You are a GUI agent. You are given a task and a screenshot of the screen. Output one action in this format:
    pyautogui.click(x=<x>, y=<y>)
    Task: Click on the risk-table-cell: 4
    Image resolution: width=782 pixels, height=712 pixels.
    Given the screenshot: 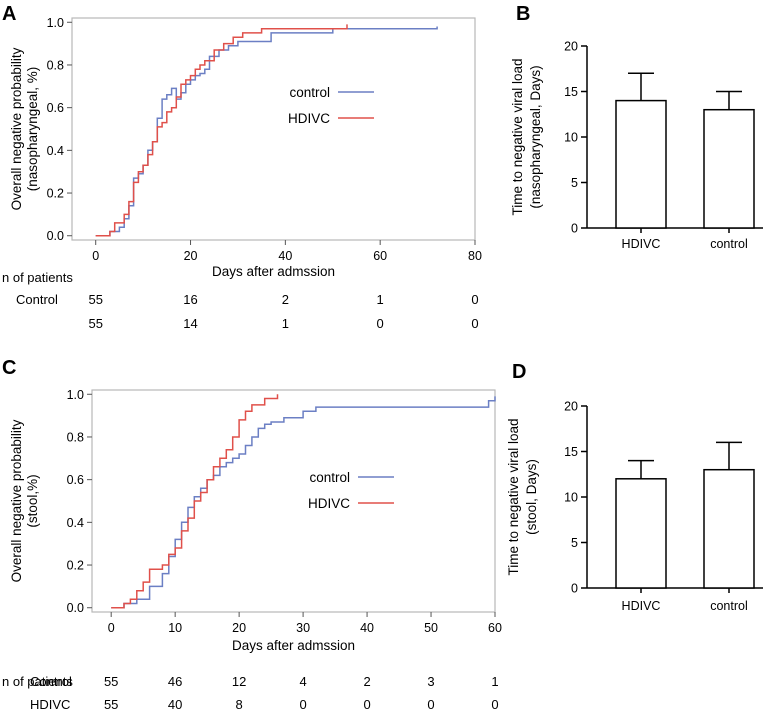 What is the action you would take?
    pyautogui.click(x=302, y=681)
    